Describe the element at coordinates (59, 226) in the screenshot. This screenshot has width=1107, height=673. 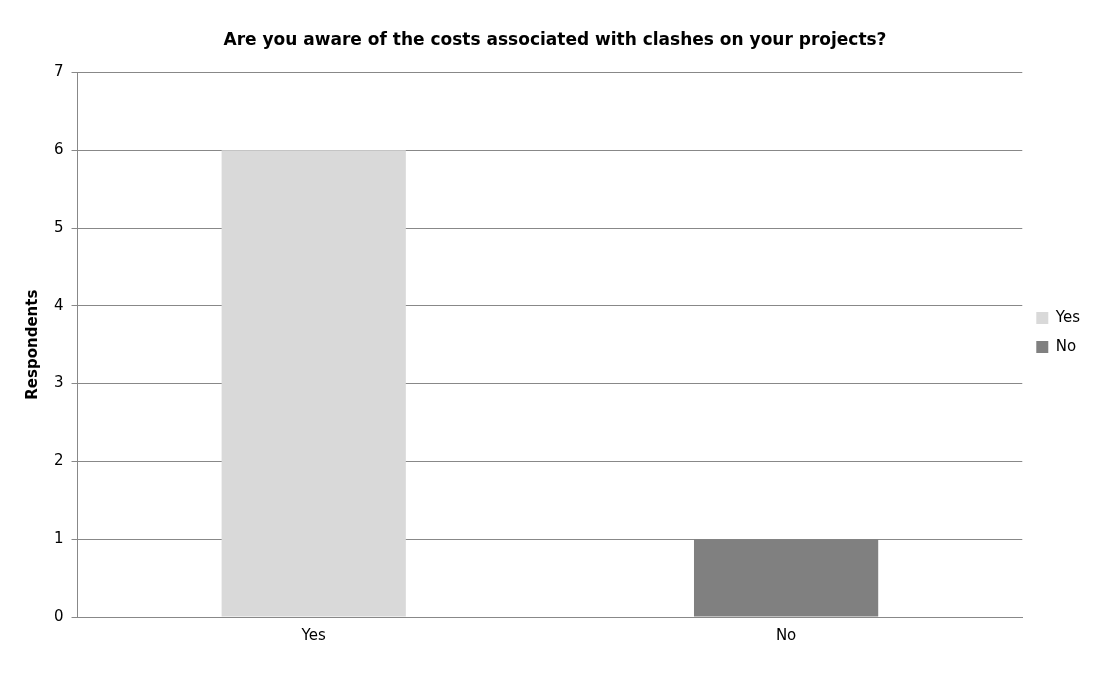
I see `y-tick-label: 5` at that location.